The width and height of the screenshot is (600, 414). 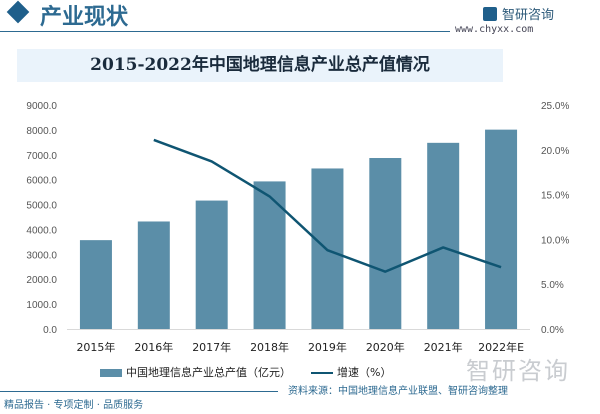 What do you see at coordinates (552, 285) in the screenshot?
I see `y-right-tick-label: 5.0%` at bounding box center [552, 285].